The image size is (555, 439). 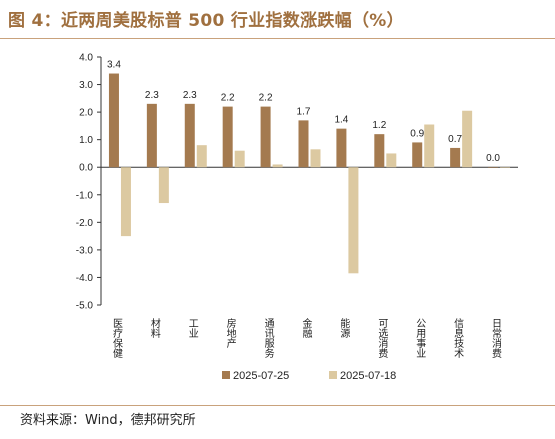 What do you see at coordinates (493, 158) in the screenshot?
I see `data-label: 0.0` at bounding box center [493, 158].